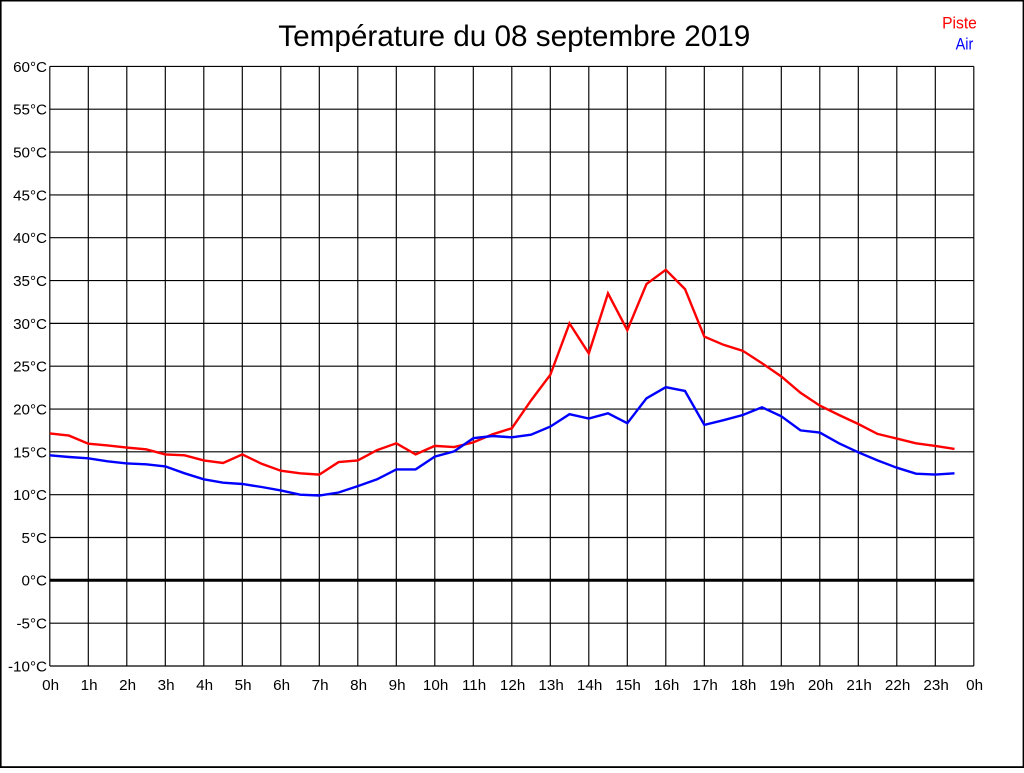  What do you see at coordinates (127, 685) in the screenshot?
I see `svg-text: 2h` at bounding box center [127, 685].